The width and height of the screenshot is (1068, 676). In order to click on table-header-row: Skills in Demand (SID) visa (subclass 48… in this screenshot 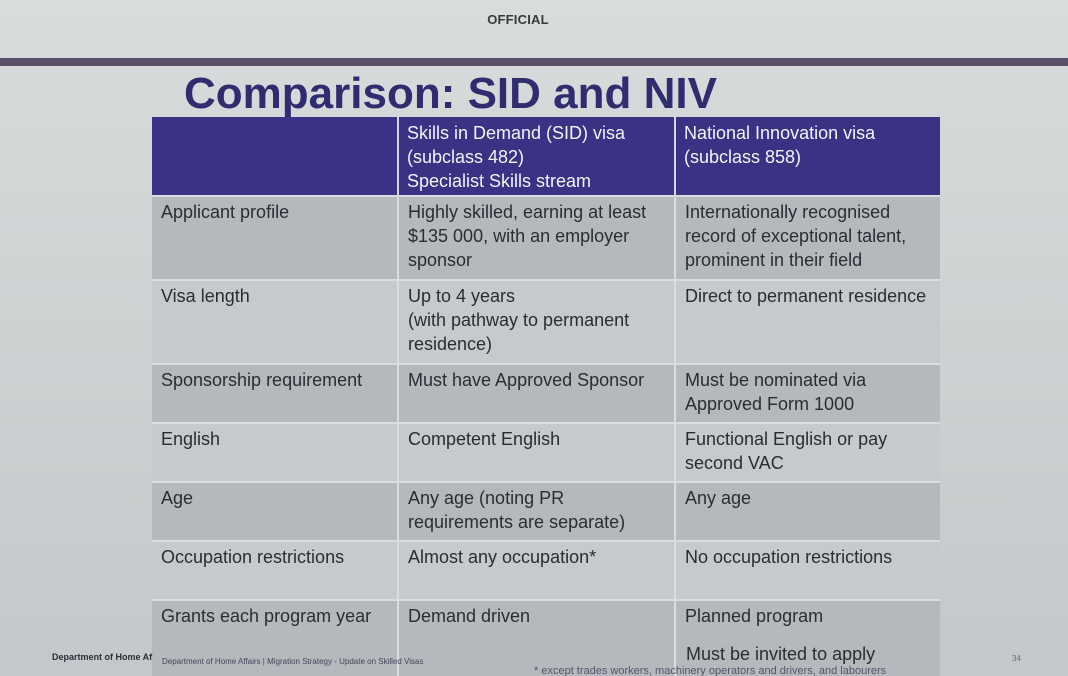, I will do `click(546, 156)`.